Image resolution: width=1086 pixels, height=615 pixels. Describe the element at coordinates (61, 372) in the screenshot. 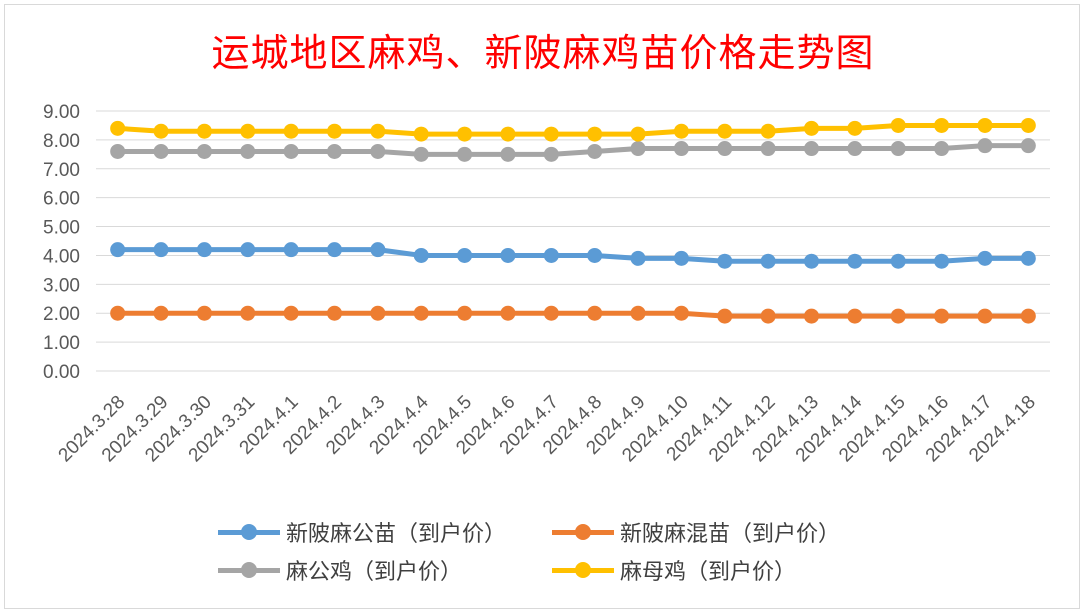

I see `y-tick-label: 0.00` at that location.